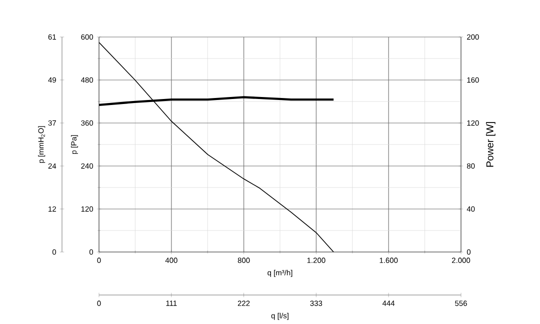  I want to click on y2-axis-title: Power [W], so click(491, 144).